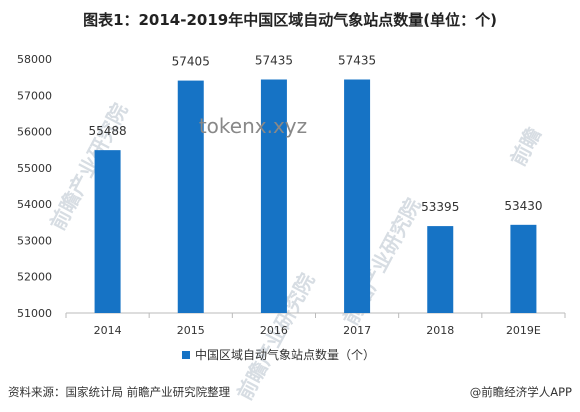  What do you see at coordinates (520, 392) in the screenshot?
I see `credit-note: @前瞻经济学人APP` at bounding box center [520, 392].